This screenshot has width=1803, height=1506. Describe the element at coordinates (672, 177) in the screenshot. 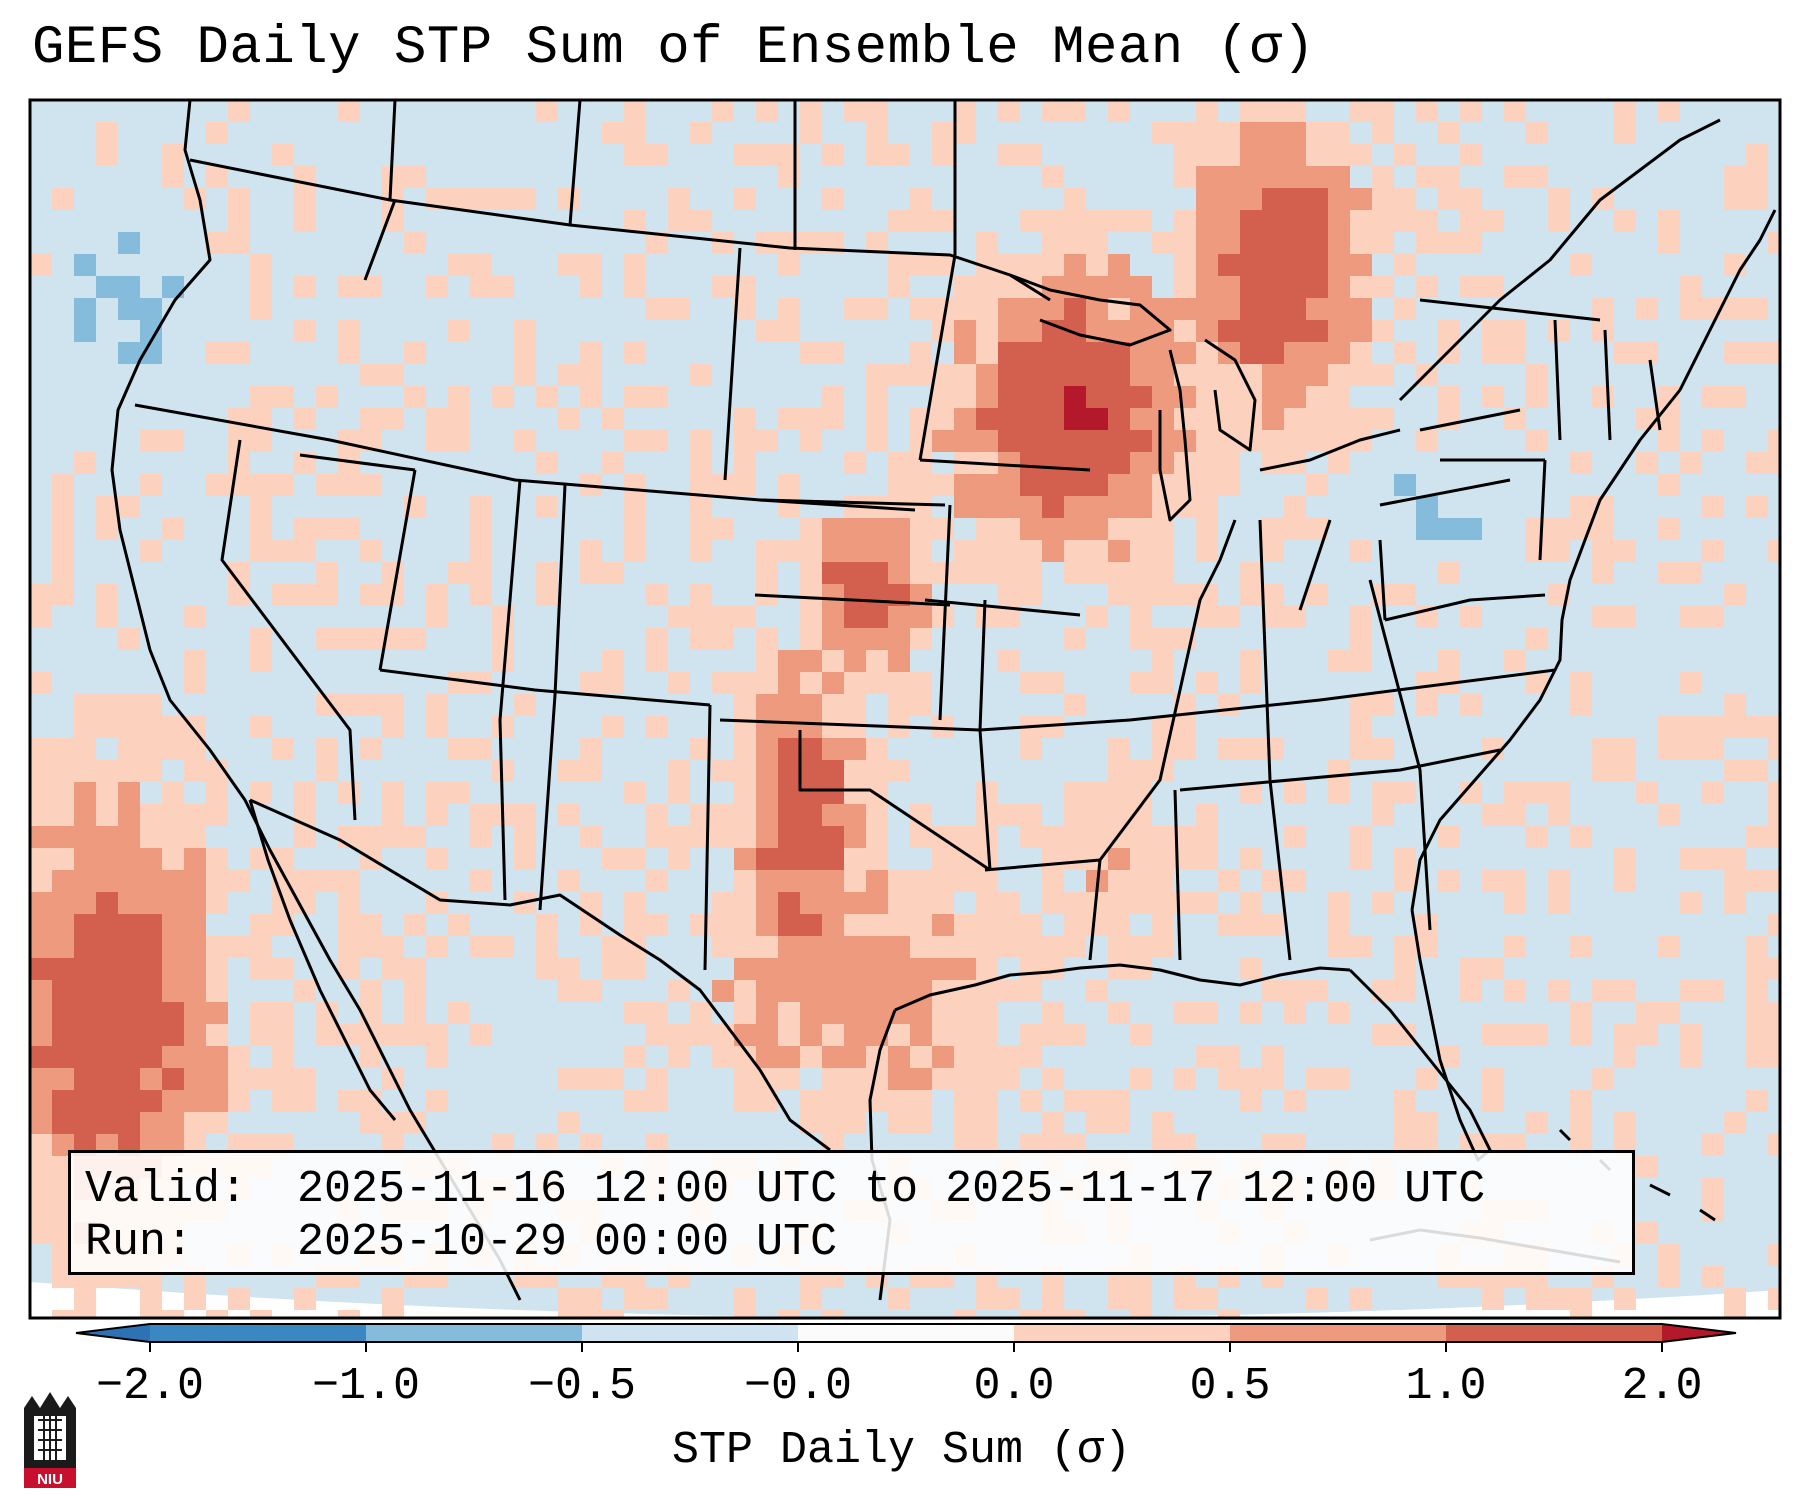

I see `canada-provinces` at that location.